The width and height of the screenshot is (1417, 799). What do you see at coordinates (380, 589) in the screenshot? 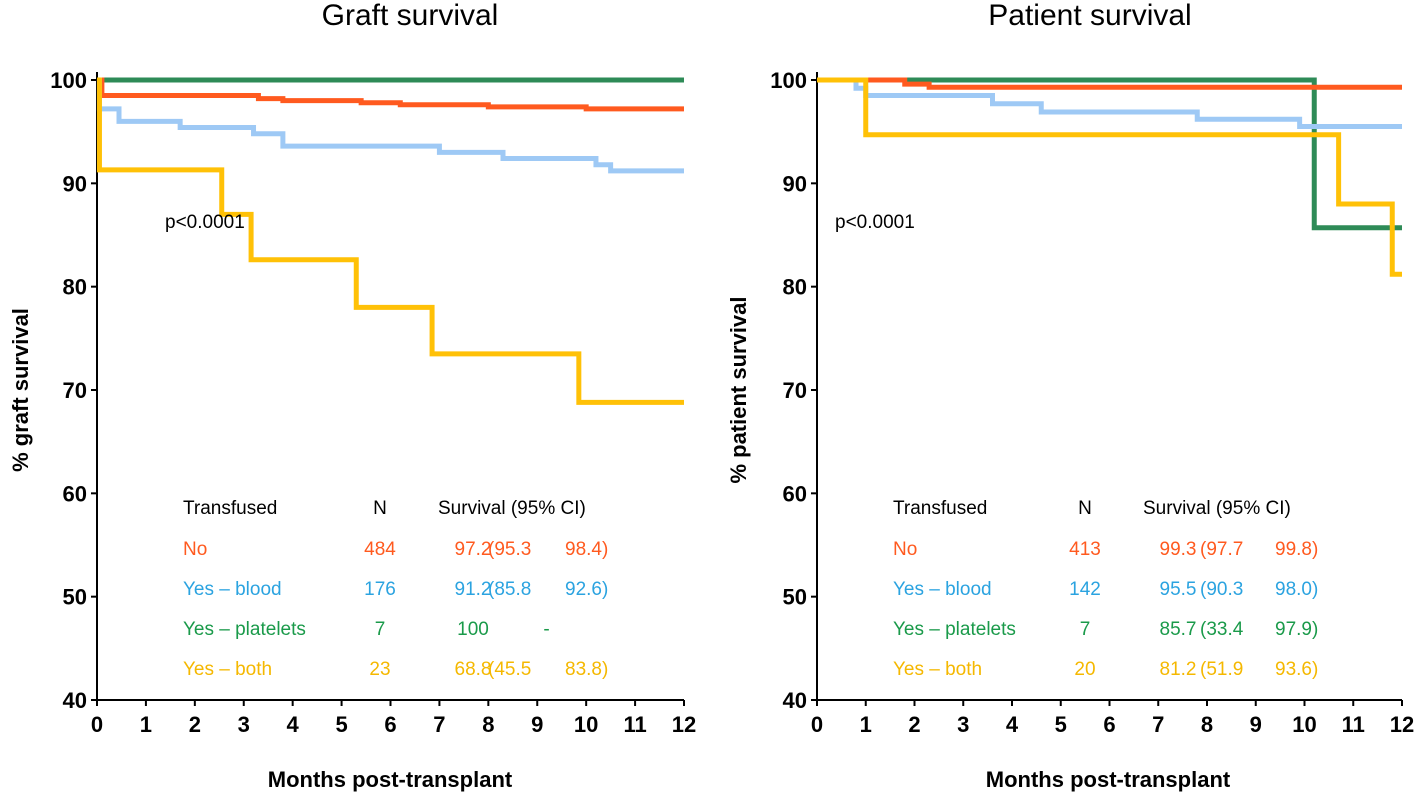
I see `panel1-table-row-n: 176` at bounding box center [380, 589].